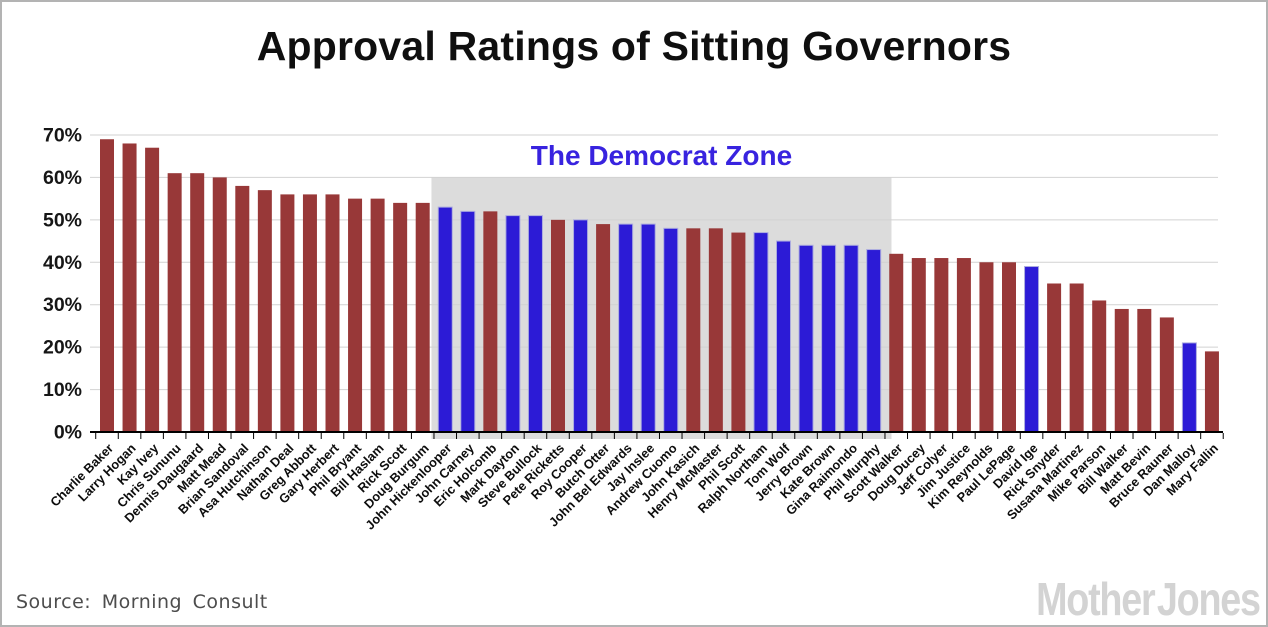 The width and height of the screenshot is (1268, 627). What do you see at coordinates (197, 302) in the screenshot?
I see `governor-bar-dennis-daugaard` at bounding box center [197, 302].